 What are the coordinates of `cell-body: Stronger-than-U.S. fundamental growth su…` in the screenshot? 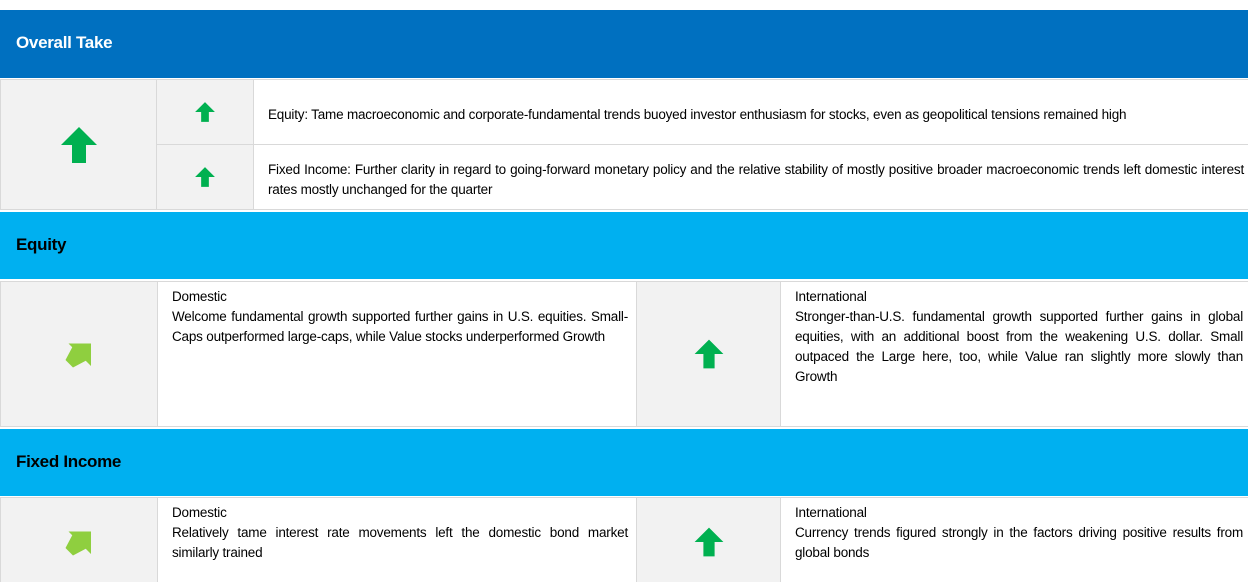 It's located at (1019, 346).